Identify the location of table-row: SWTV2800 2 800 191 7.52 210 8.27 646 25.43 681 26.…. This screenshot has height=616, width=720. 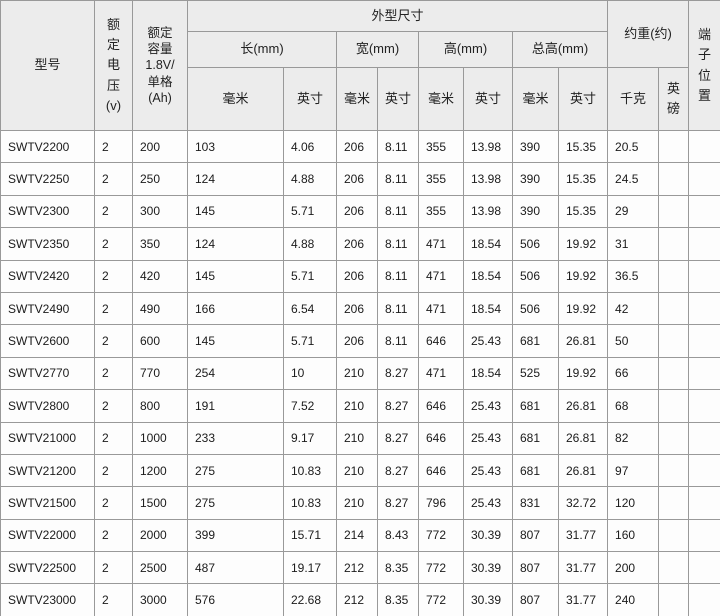
(360, 406).